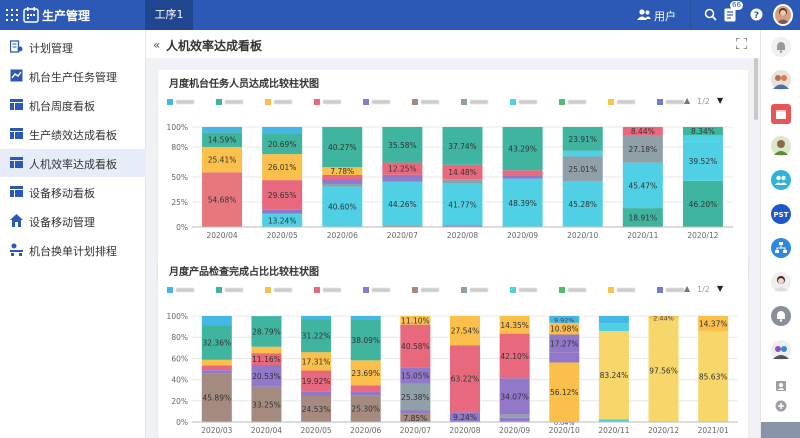 Image resolution: width=800 pixels, height=438 pixels. I want to click on x-tick-label: 2020/11, so click(642, 235).